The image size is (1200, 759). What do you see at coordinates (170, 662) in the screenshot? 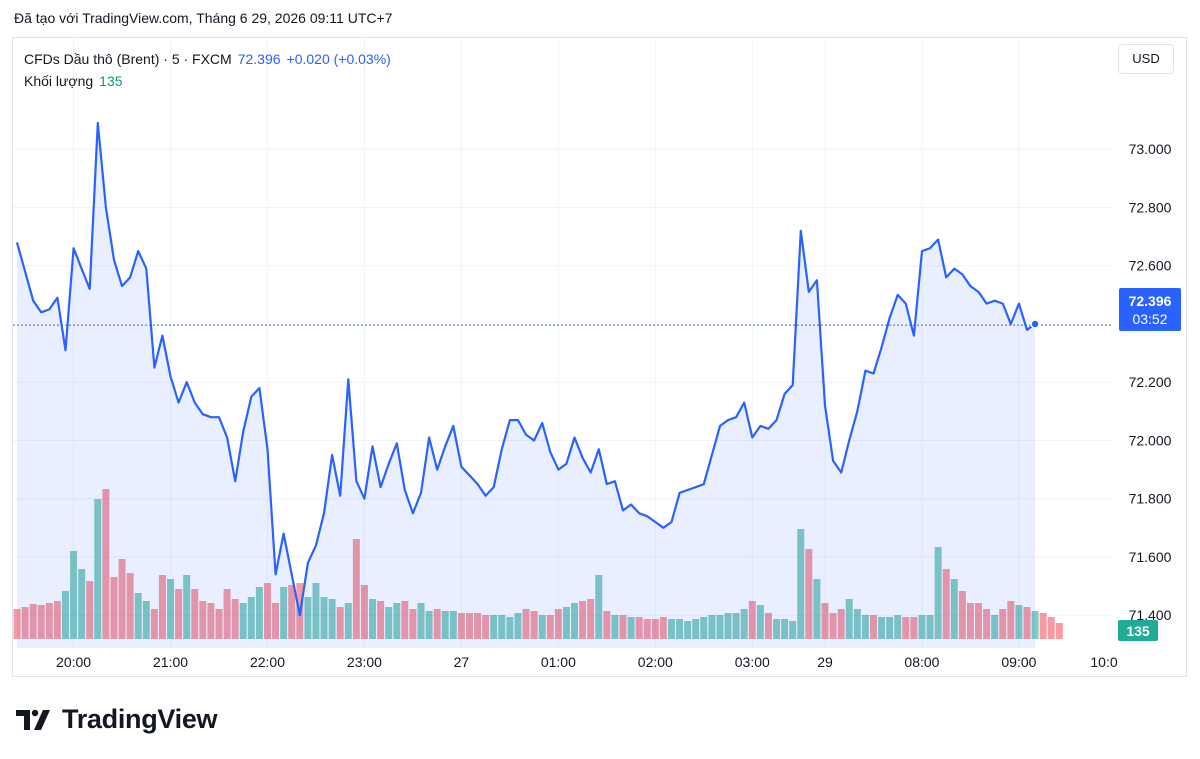
I see `time-tick-label: 21:00` at bounding box center [170, 662].